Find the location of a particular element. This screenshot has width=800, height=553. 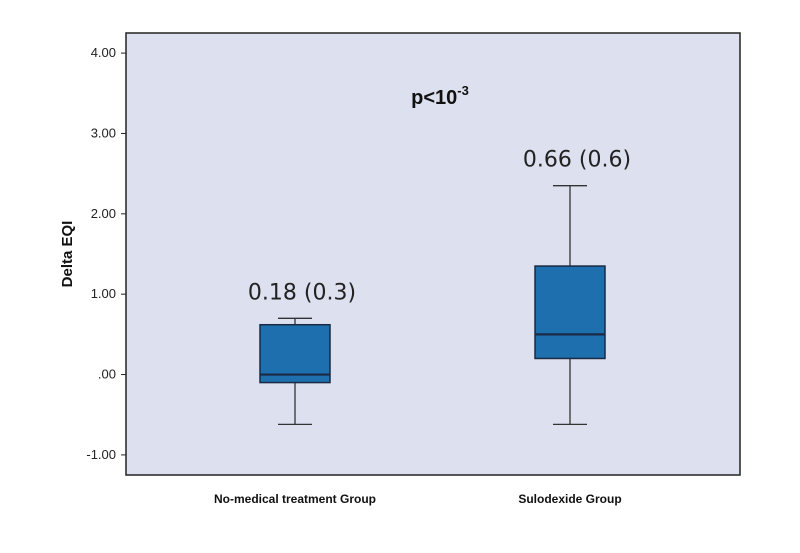

y-tick-label: -1.00 is located at coordinates (101, 454).